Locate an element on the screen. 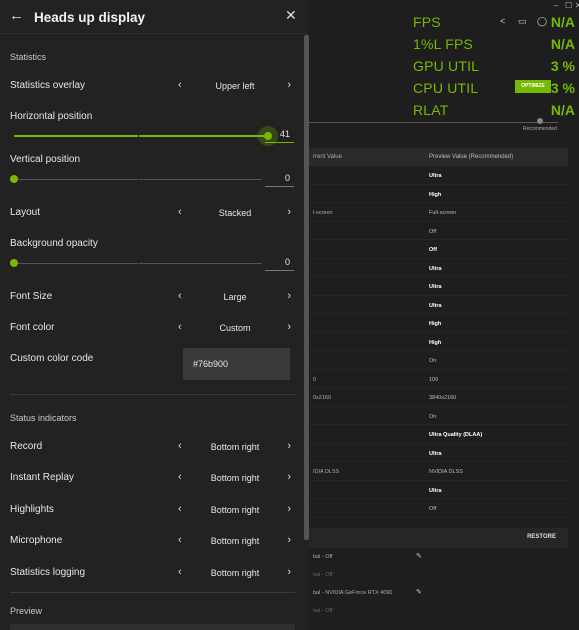  table-row: 0x2160 3840x2160 is located at coordinates (438, 397).